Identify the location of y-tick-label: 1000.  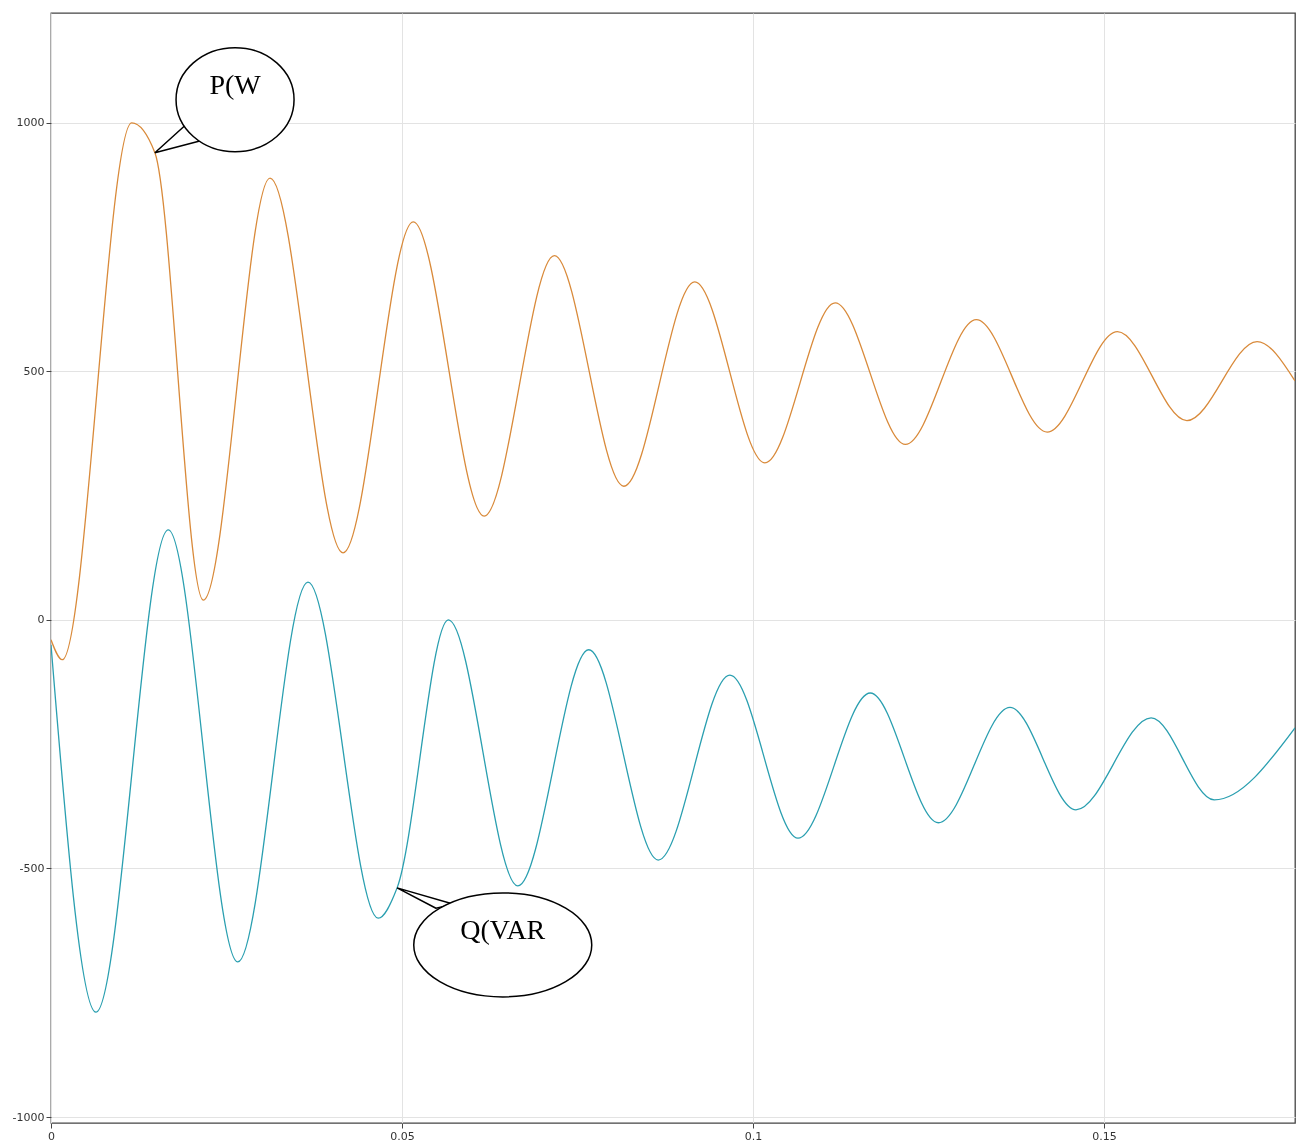
(30, 123).